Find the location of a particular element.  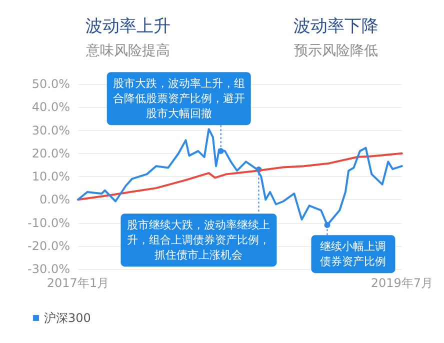

y-tick-label: 30.0% is located at coordinates (51, 130).